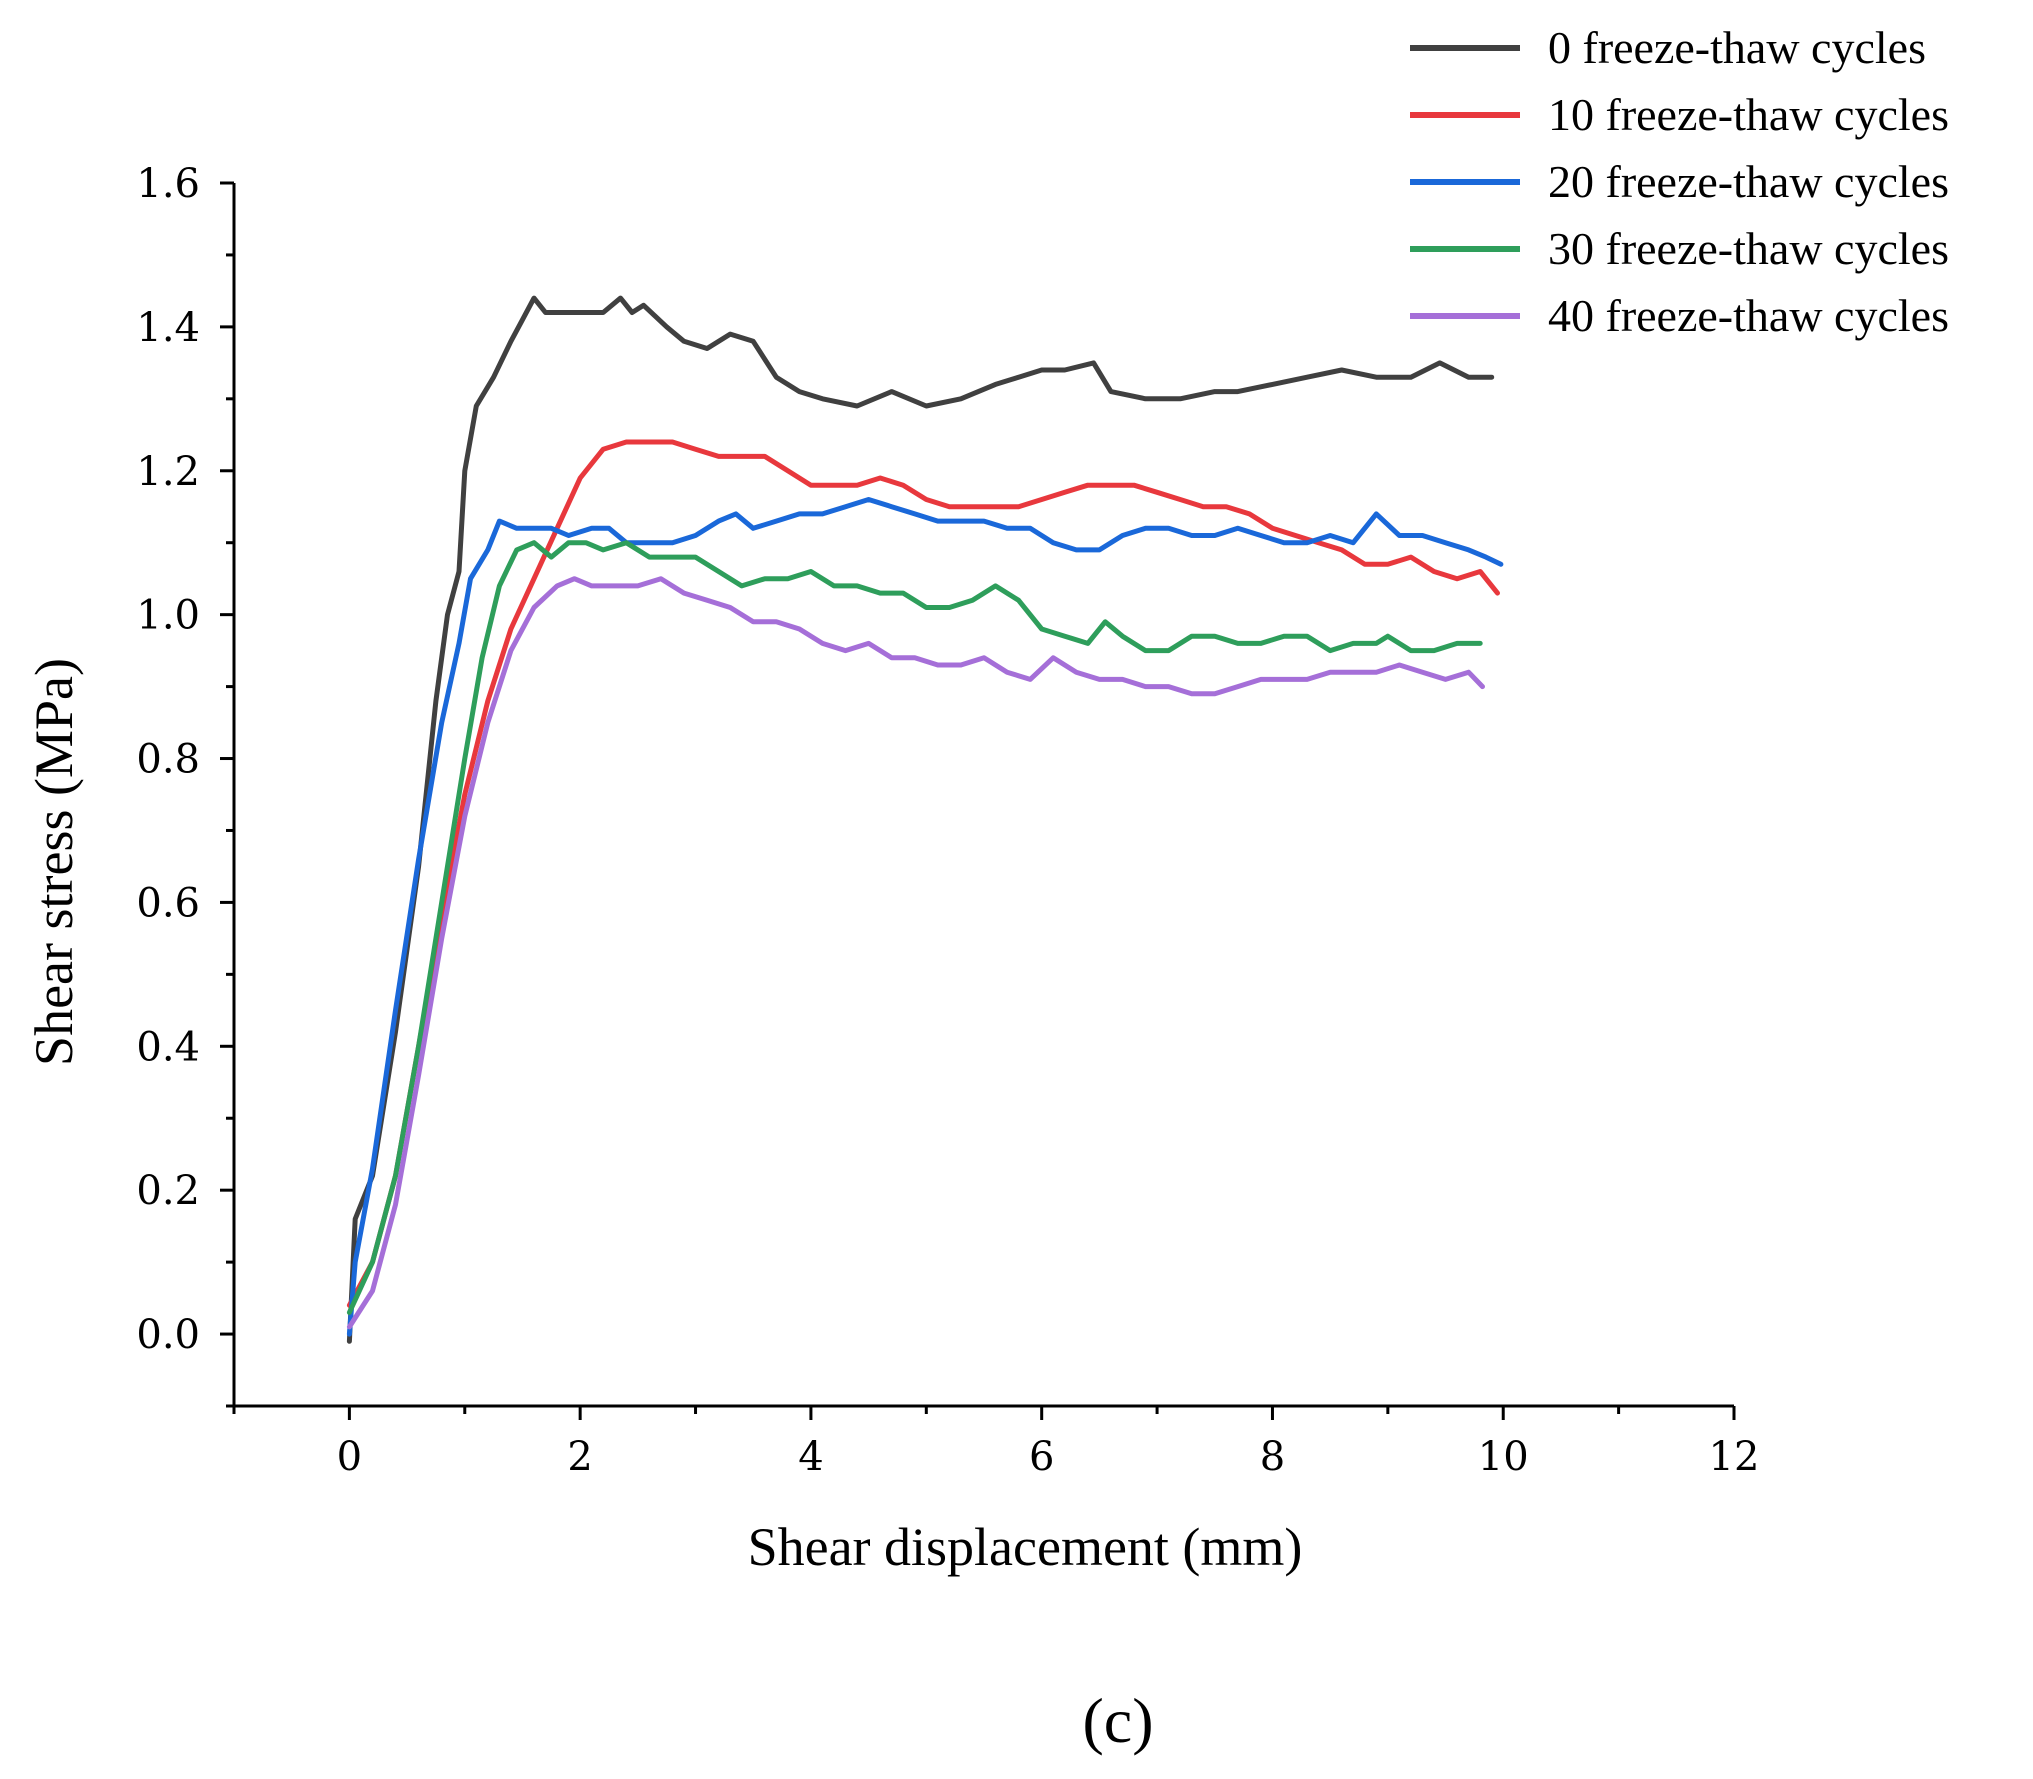 The height and width of the screenshot is (1779, 2033). What do you see at coordinates (168, 1335) in the screenshot?
I see `y-tick-label: 0.0` at bounding box center [168, 1335].